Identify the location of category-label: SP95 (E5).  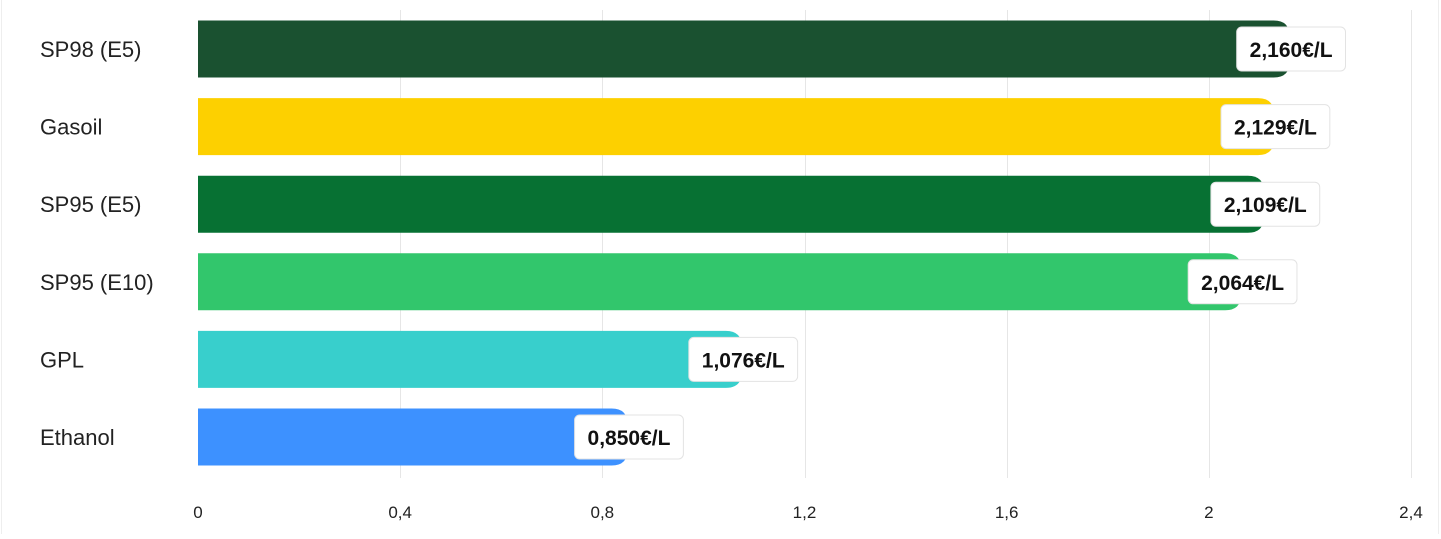
(91, 204).